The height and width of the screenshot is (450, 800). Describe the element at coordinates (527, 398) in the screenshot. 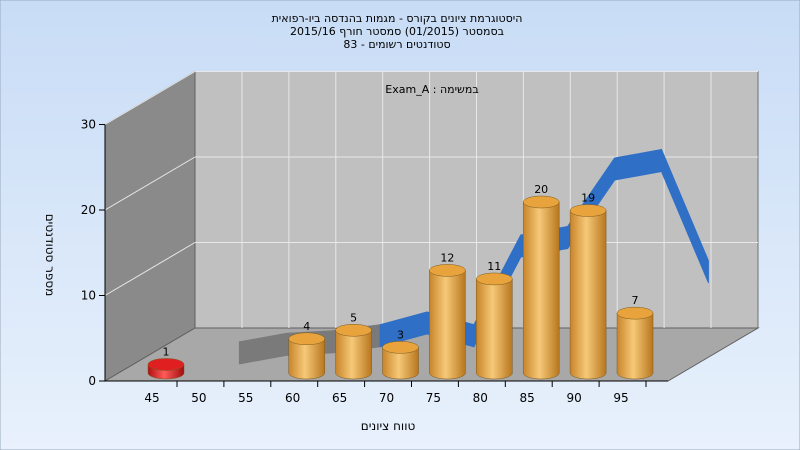

I see `x-tick-label: 85` at that location.